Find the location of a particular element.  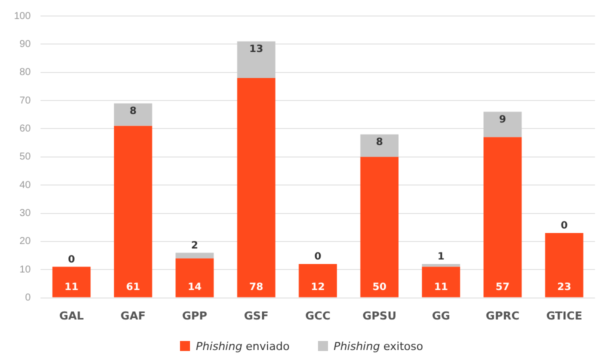

x-tick-label: GAL is located at coordinates (71, 315).